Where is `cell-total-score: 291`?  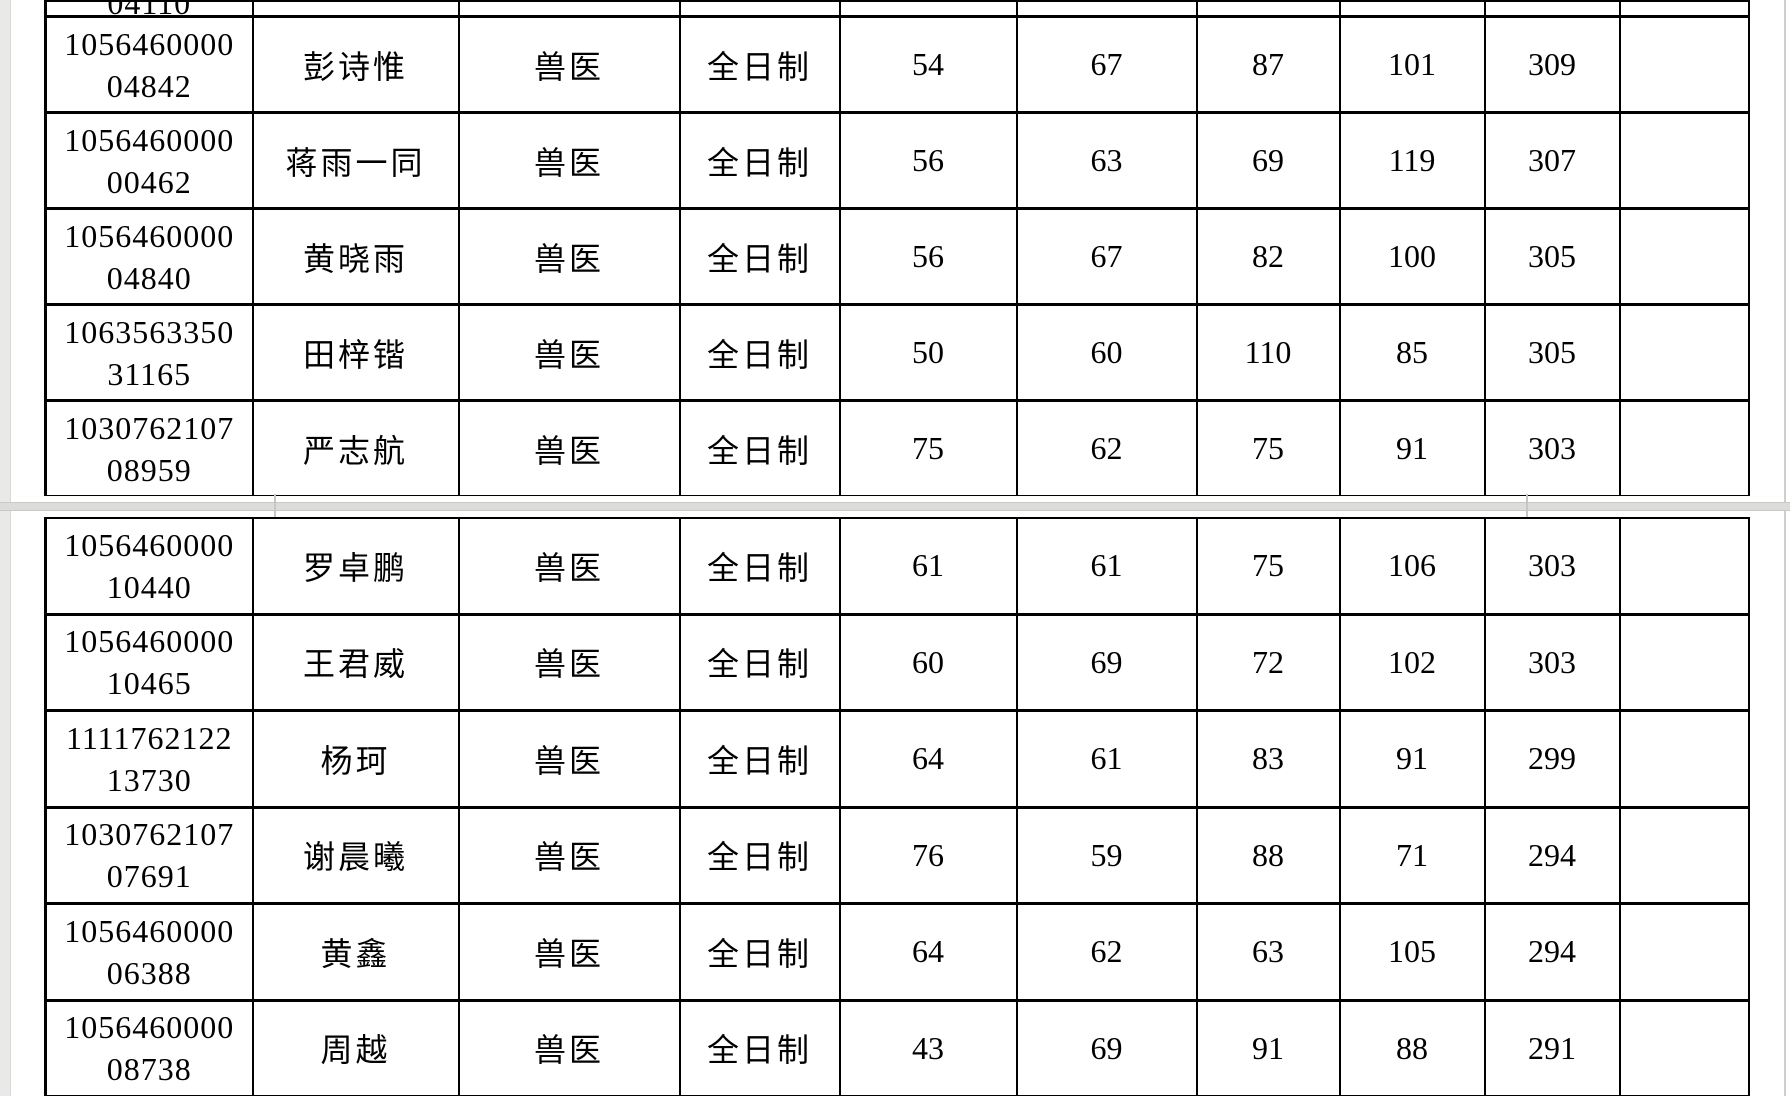 cell-total-score: 291 is located at coordinates (1552, 1047).